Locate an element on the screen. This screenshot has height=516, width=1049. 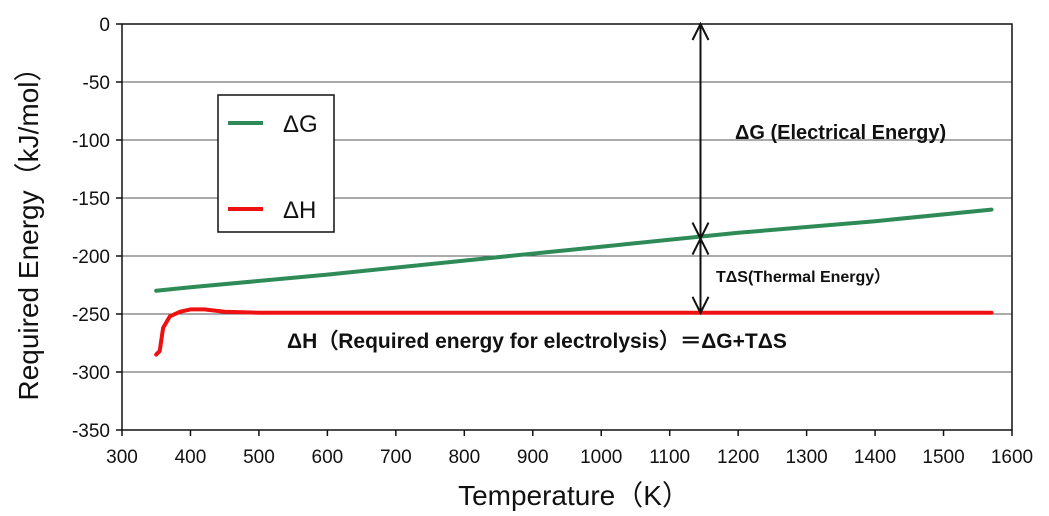
x-tick-label: 300 is located at coordinates (122, 457).